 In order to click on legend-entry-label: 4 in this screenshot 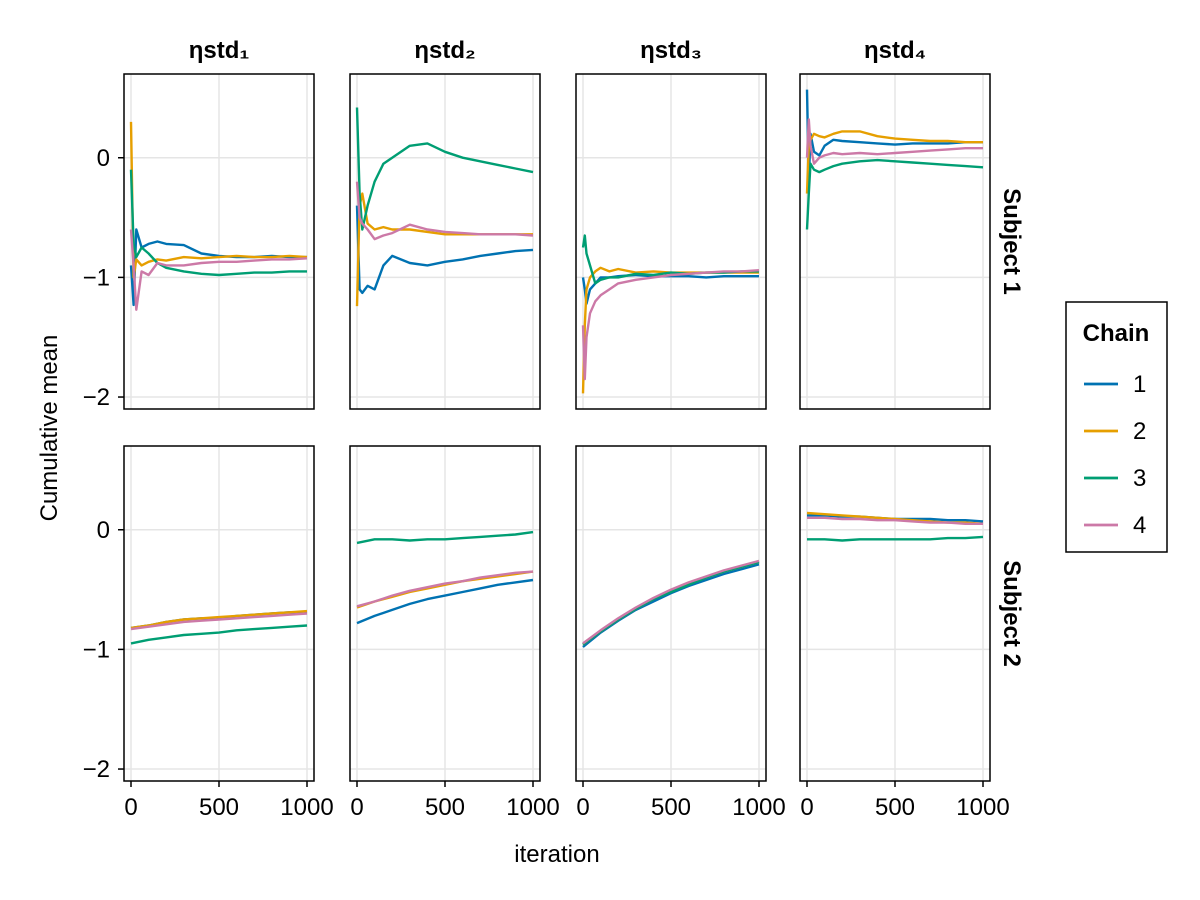, I will do `click(1139, 525)`.